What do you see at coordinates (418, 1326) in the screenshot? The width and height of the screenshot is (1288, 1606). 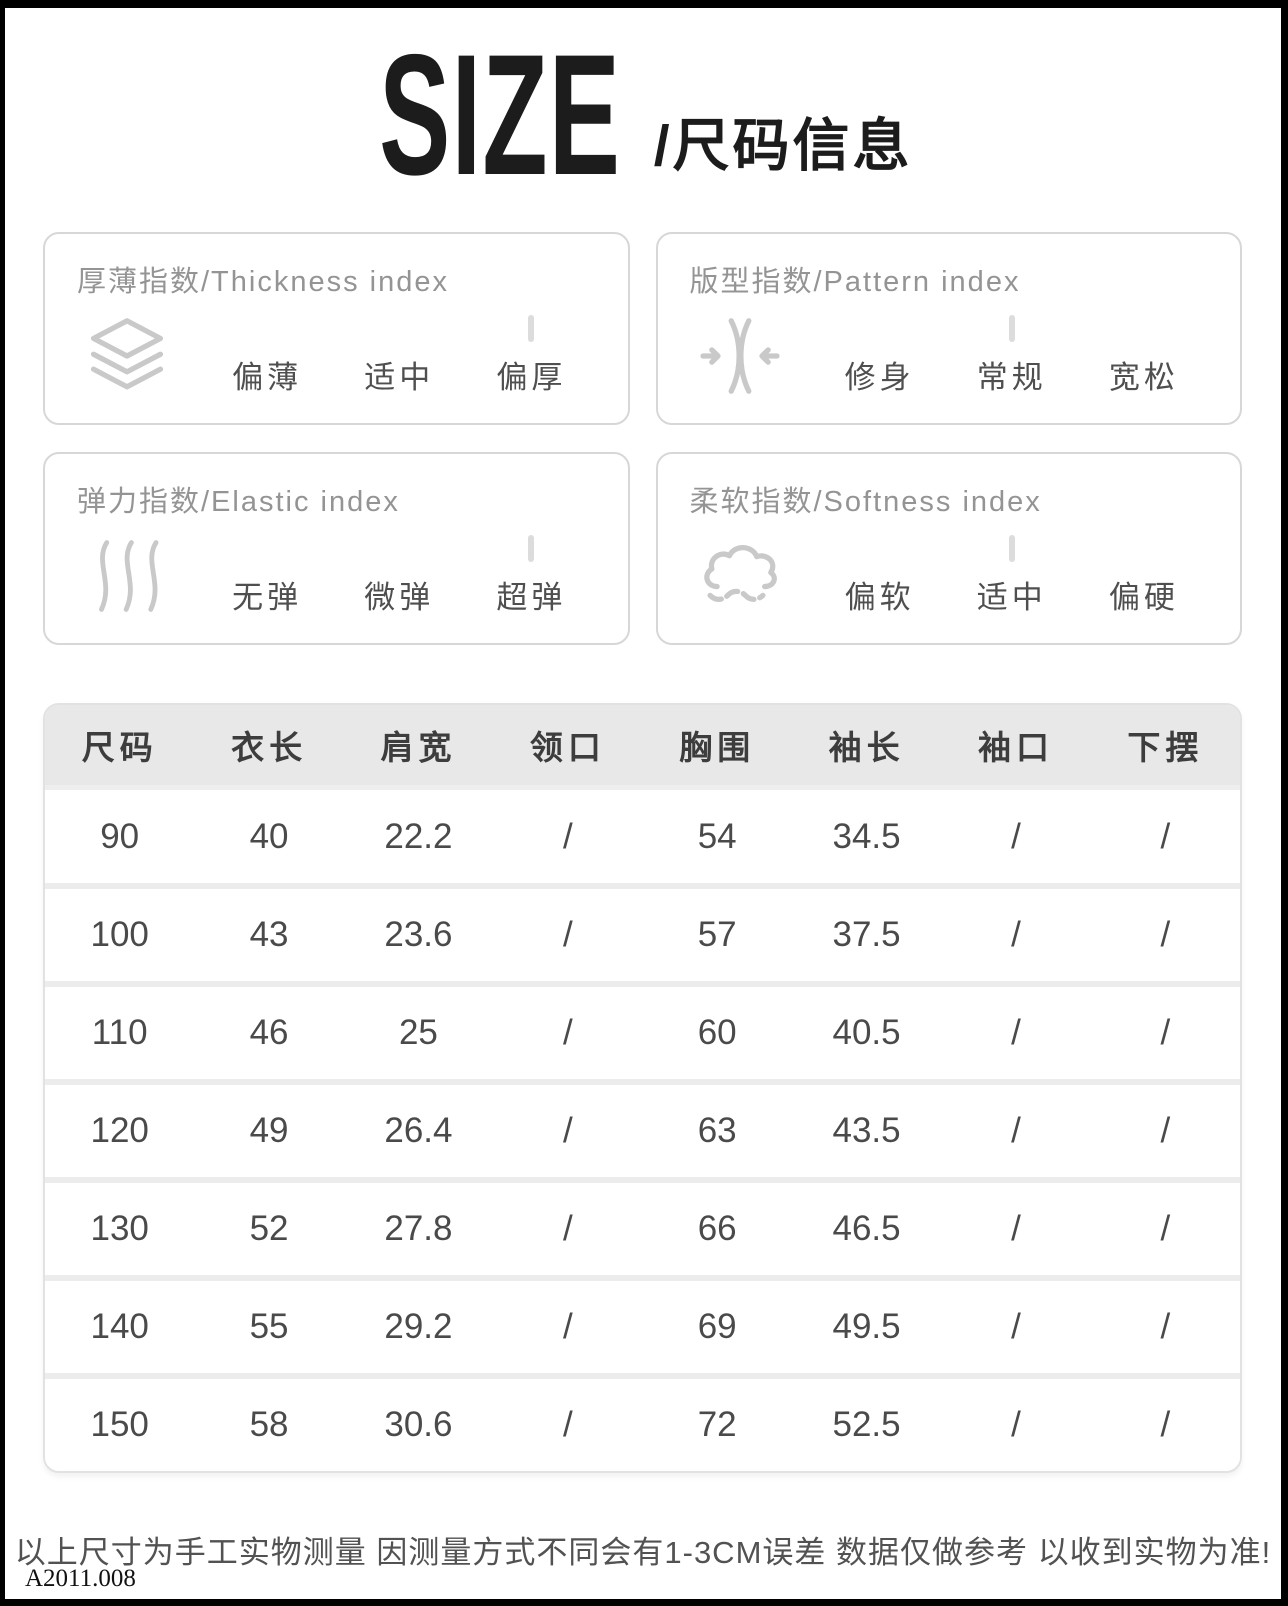 I see `table-cell: 29.2` at bounding box center [418, 1326].